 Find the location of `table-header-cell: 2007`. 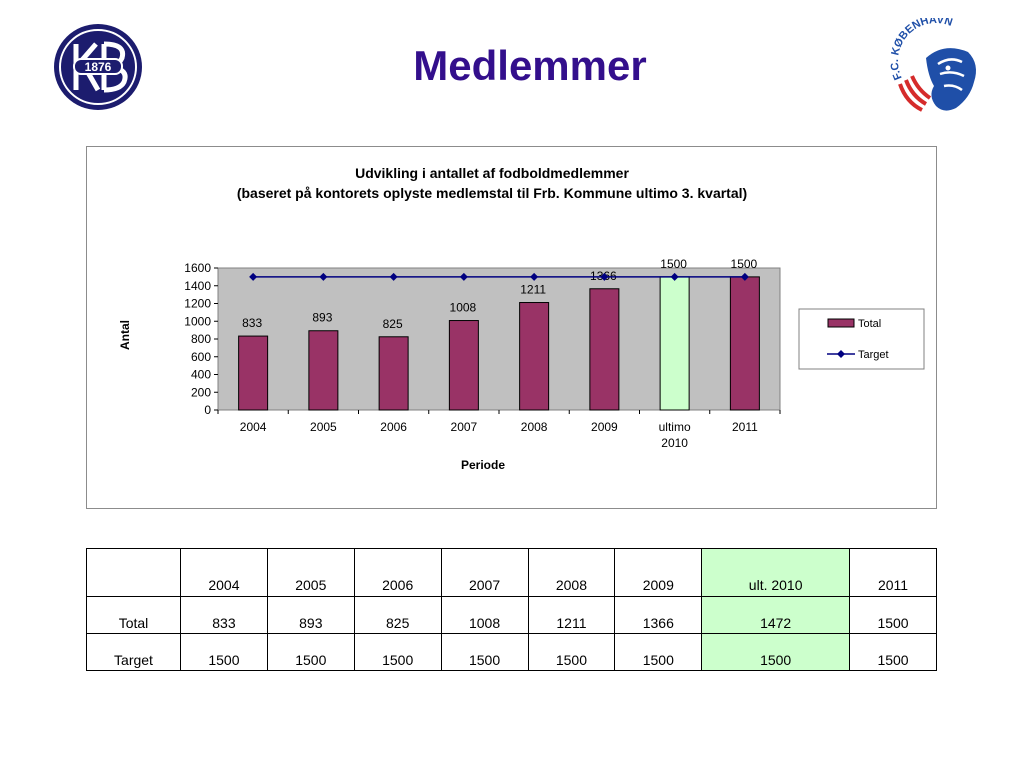

table-header-cell: 2007 is located at coordinates (484, 572).